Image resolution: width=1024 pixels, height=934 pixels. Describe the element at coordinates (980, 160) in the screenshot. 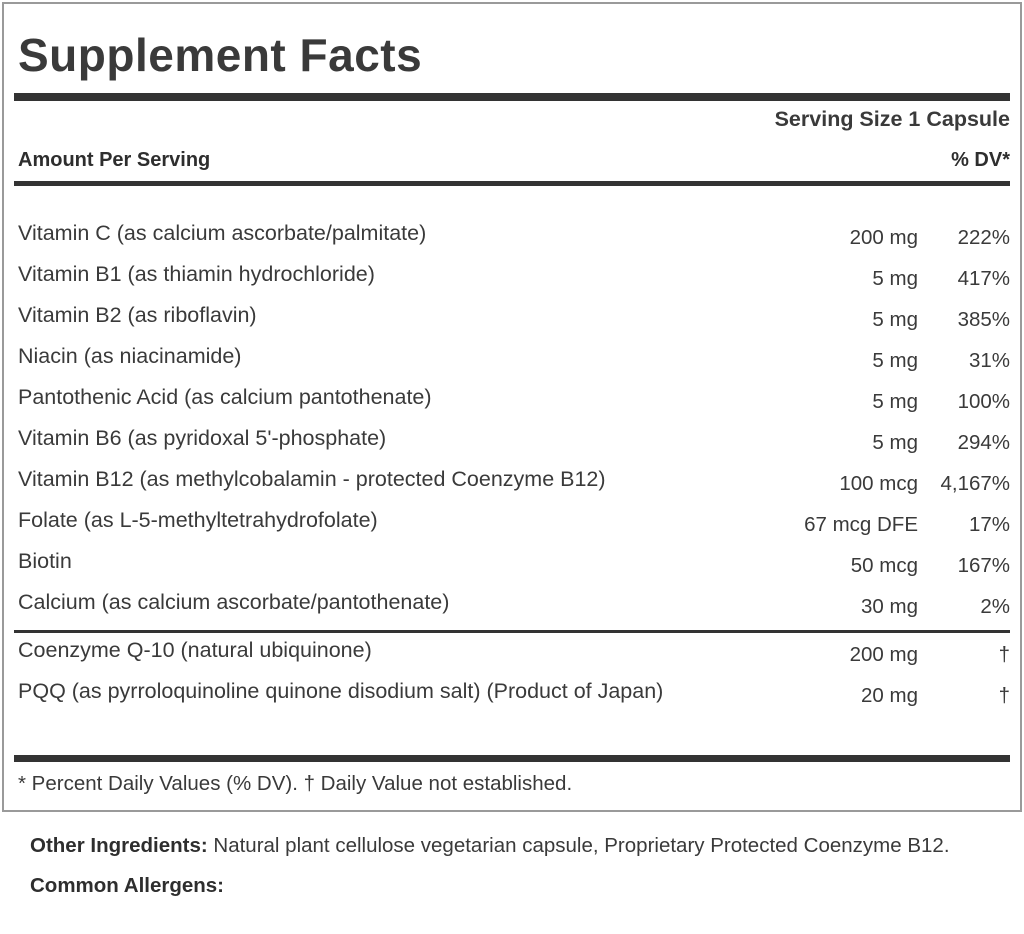

I see `percent-dv-header: % DV*` at that location.